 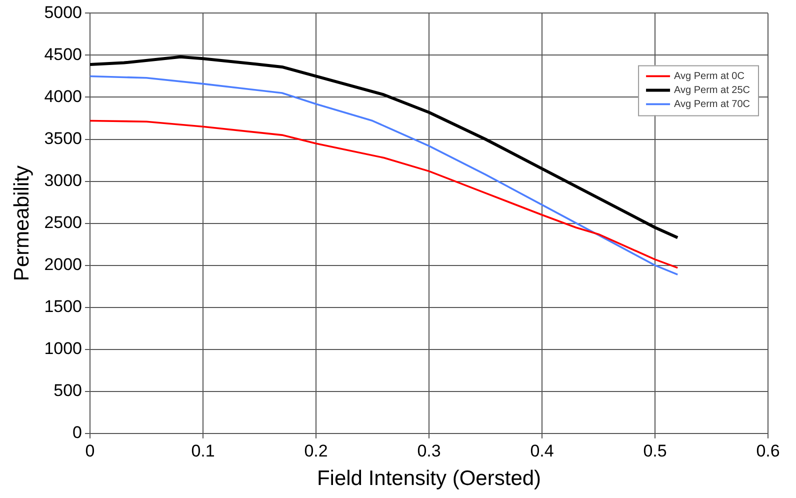 I want to click on x-tick-label: 0.4, so click(x=542, y=450).